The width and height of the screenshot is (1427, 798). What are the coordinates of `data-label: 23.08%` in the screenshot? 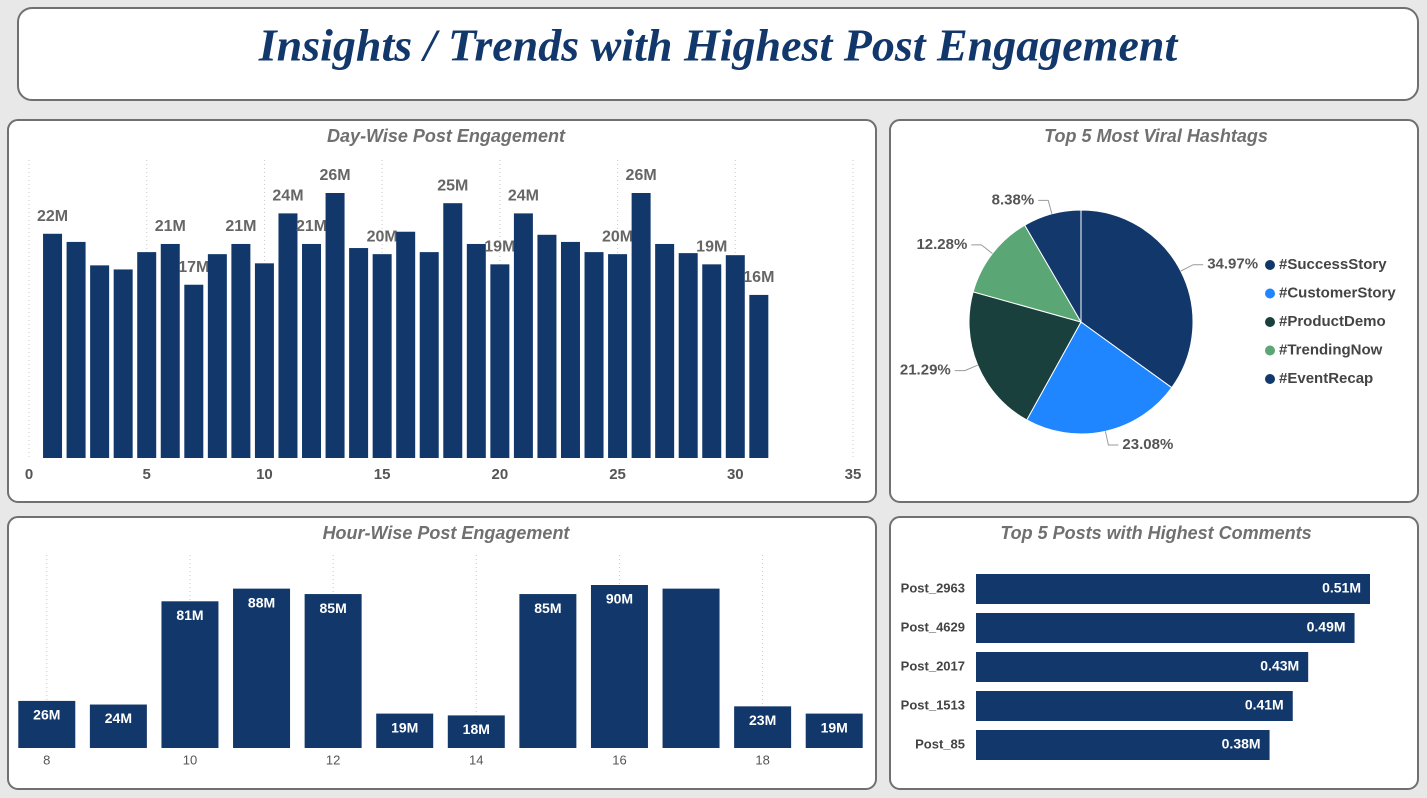 It's located at (1147, 444).